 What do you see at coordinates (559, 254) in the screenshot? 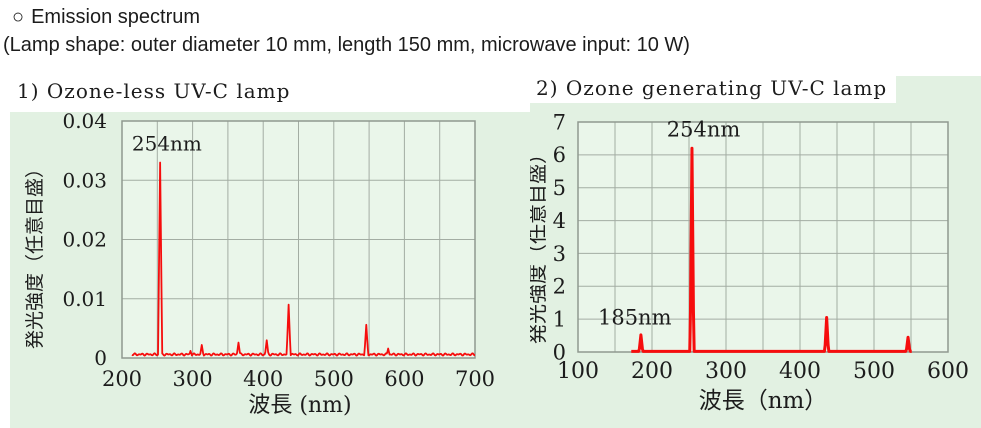
I see `y-tick-label: 3` at bounding box center [559, 254].